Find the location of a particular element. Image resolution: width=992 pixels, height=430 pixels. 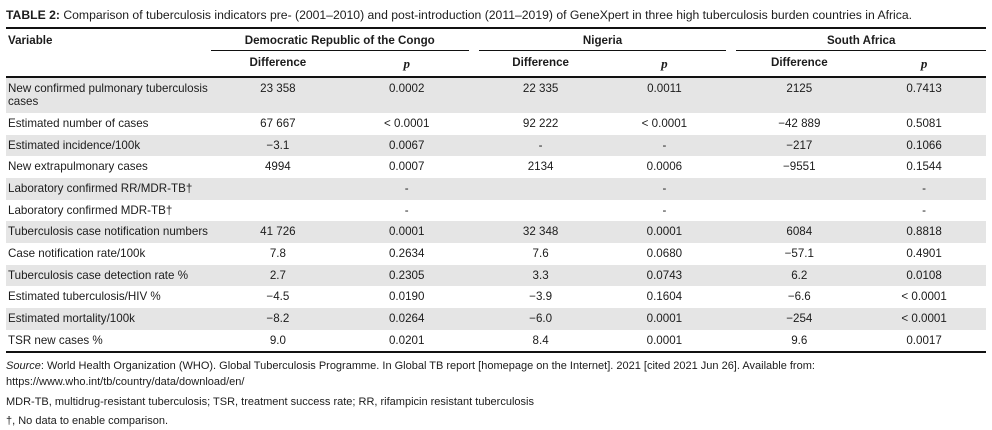

row-cell: 0.1604 is located at coordinates (664, 297).